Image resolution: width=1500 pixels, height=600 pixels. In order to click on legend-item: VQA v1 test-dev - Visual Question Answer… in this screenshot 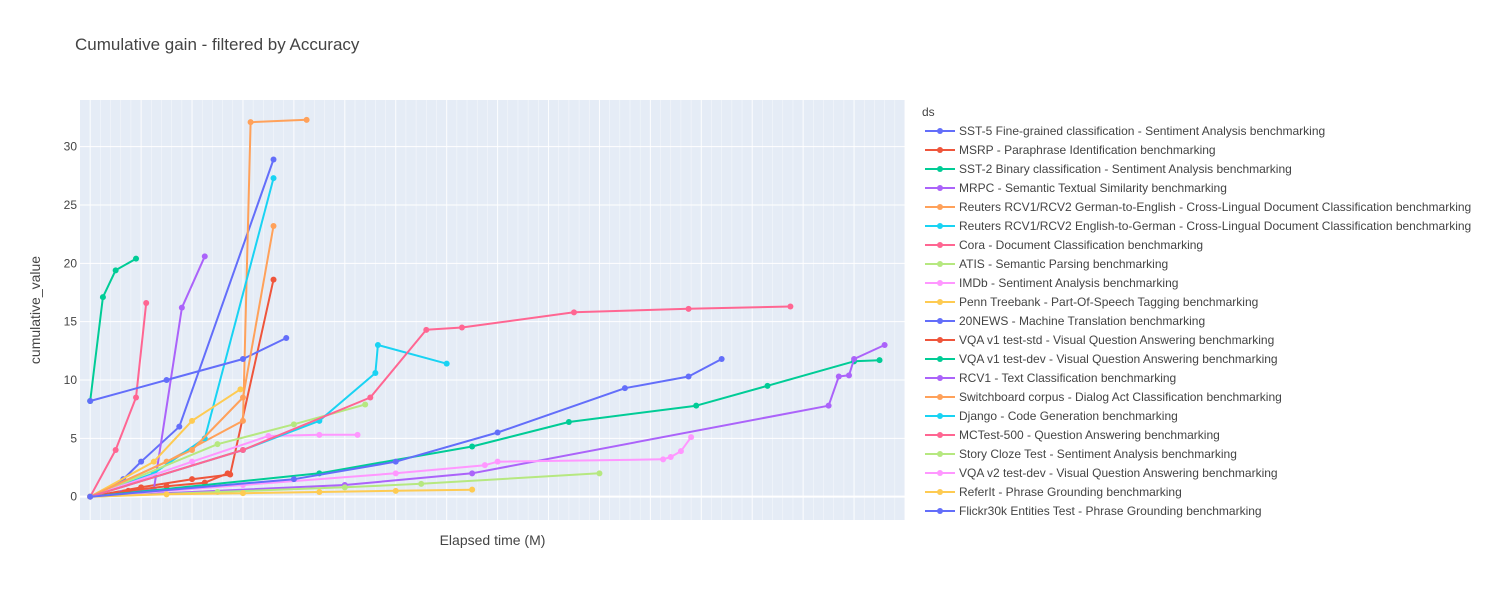, I will do `click(1101, 359)`.